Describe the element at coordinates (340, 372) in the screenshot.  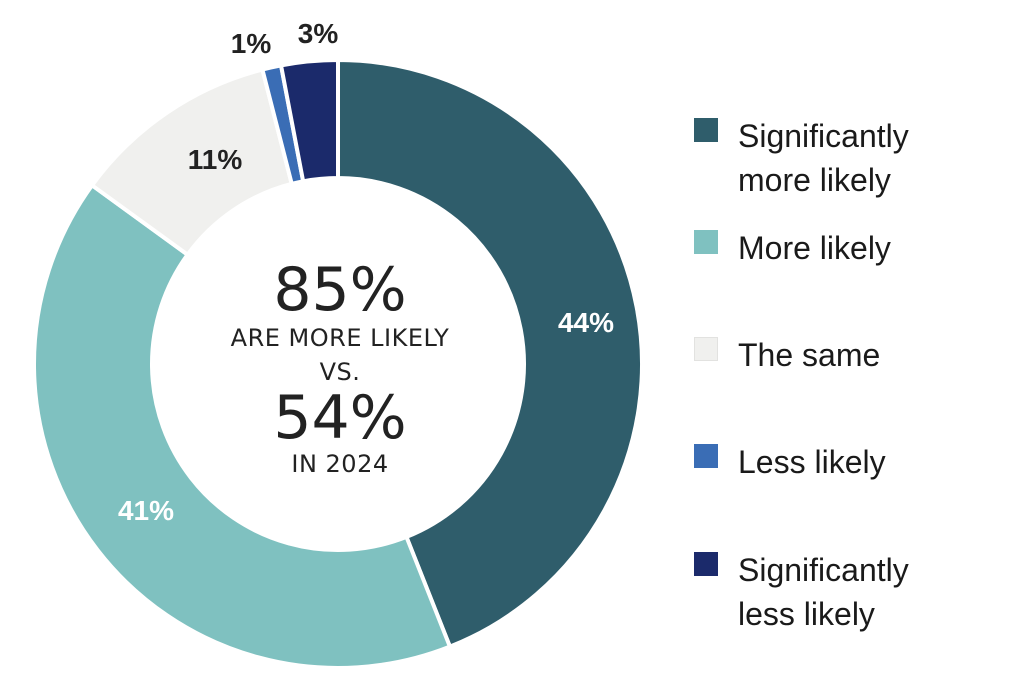
I see `center-line-vs: VS.` at that location.